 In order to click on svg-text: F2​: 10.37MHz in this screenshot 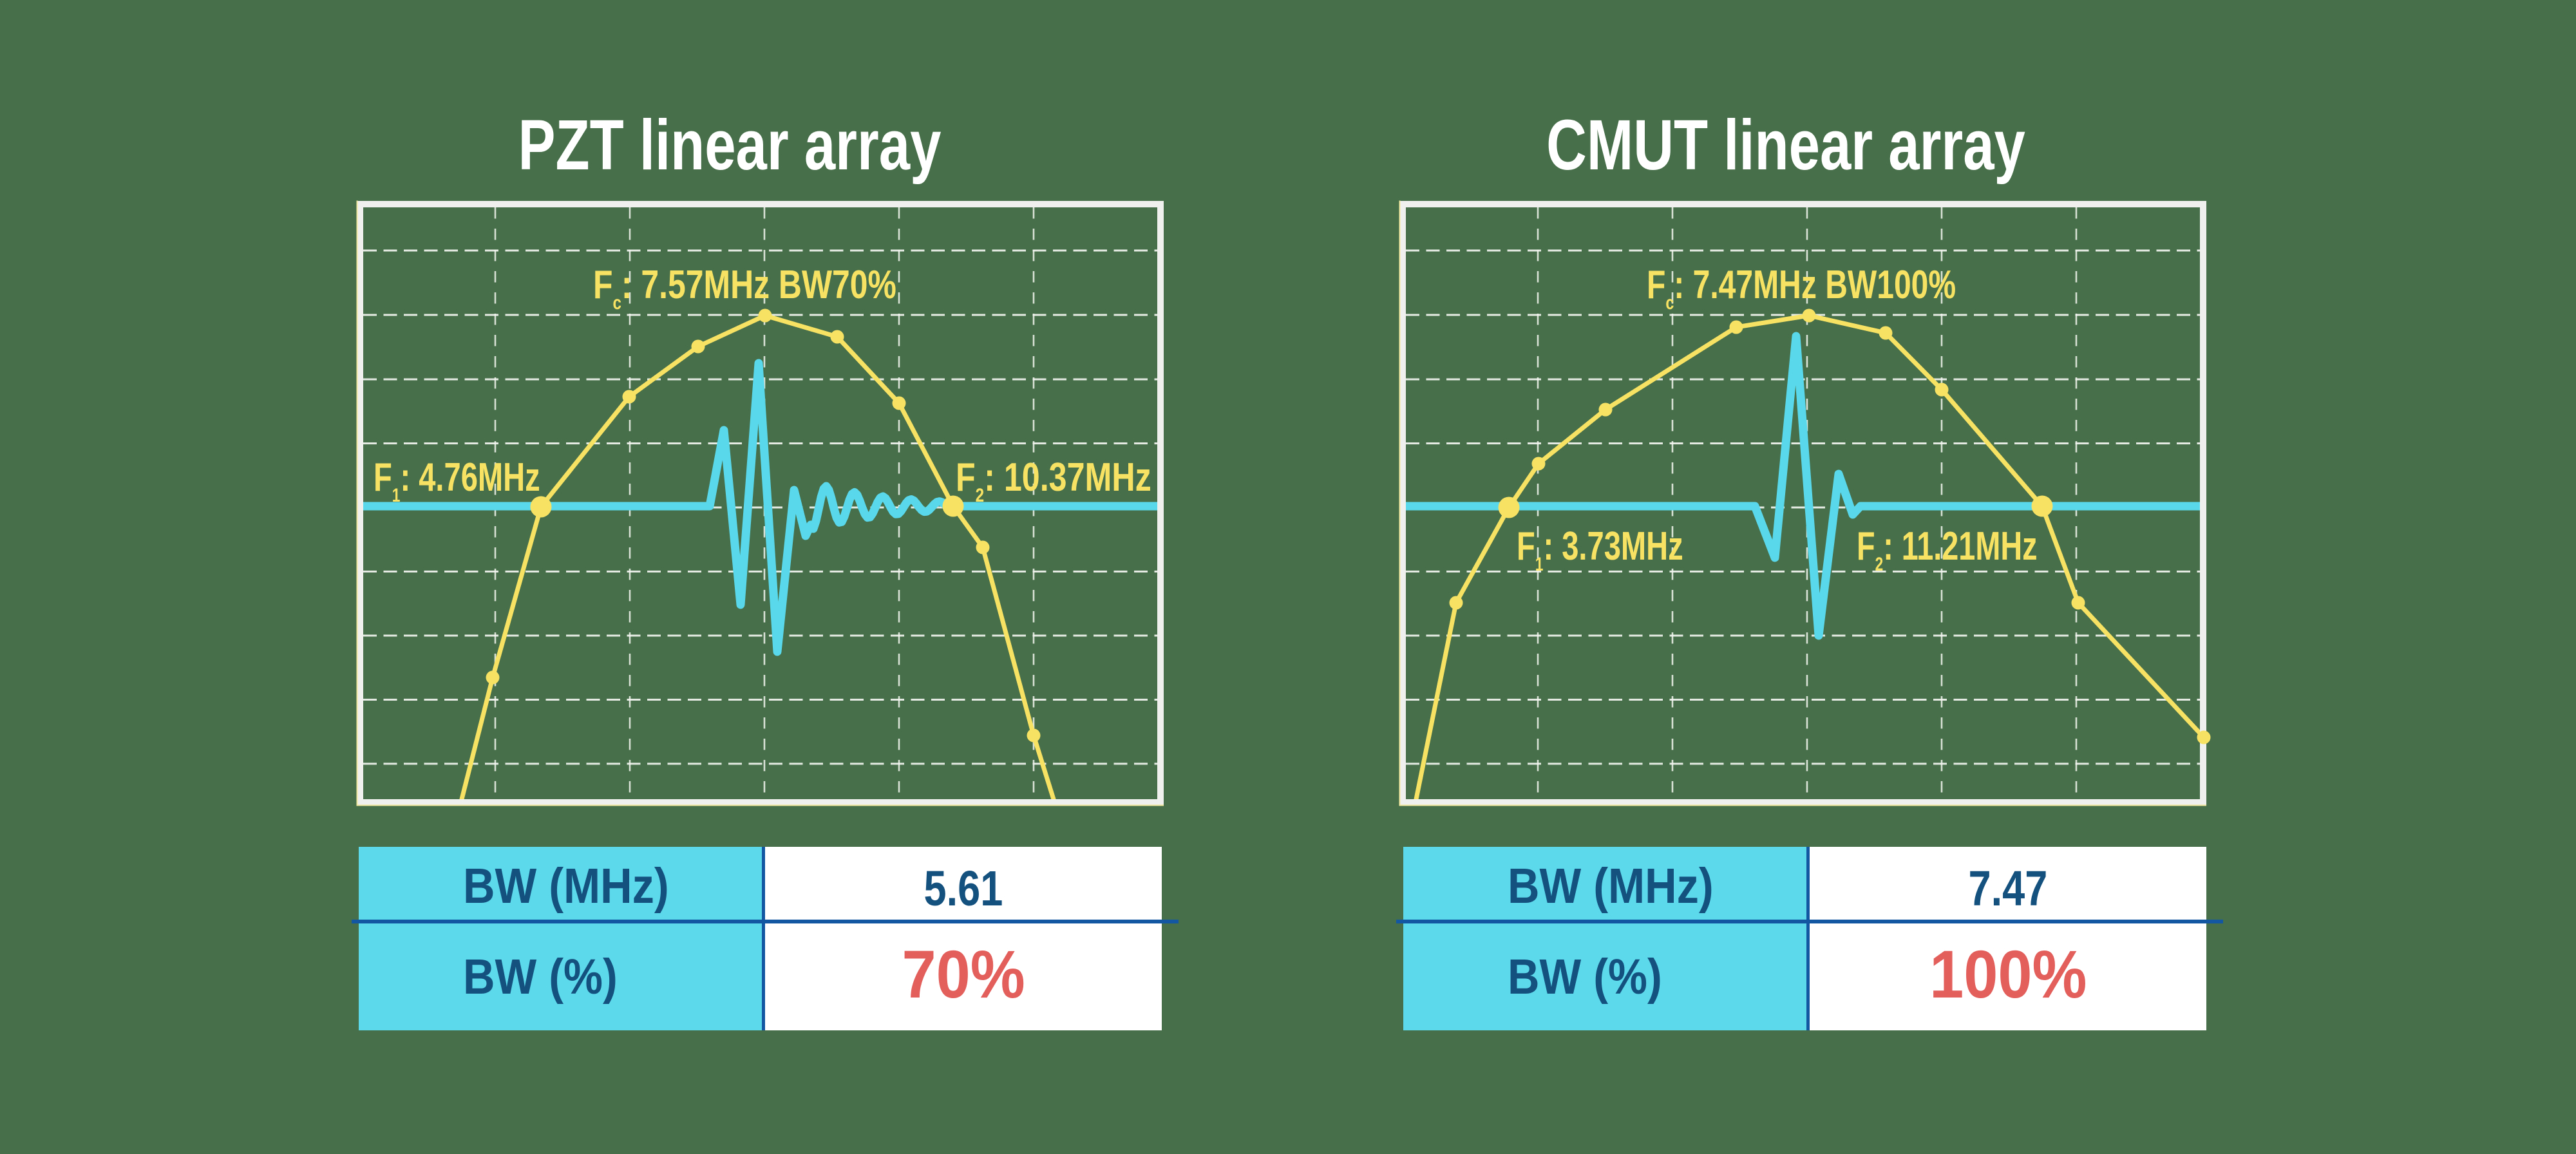, I will do `click(1053, 480)`.